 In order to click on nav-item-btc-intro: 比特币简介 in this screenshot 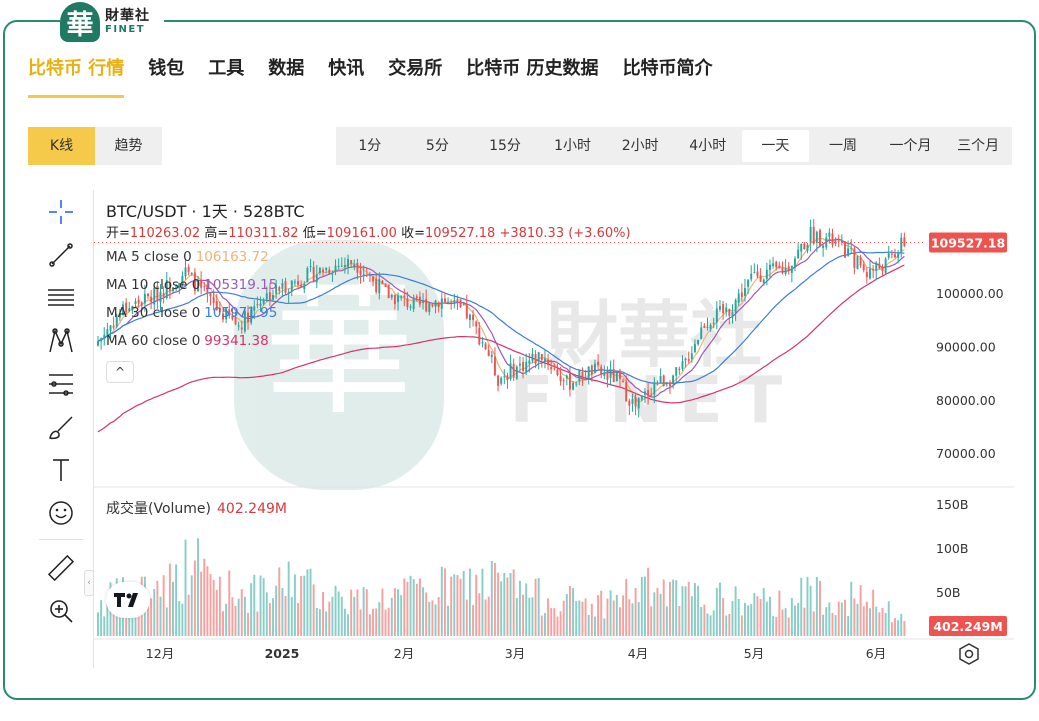, I will do `click(667, 68)`.